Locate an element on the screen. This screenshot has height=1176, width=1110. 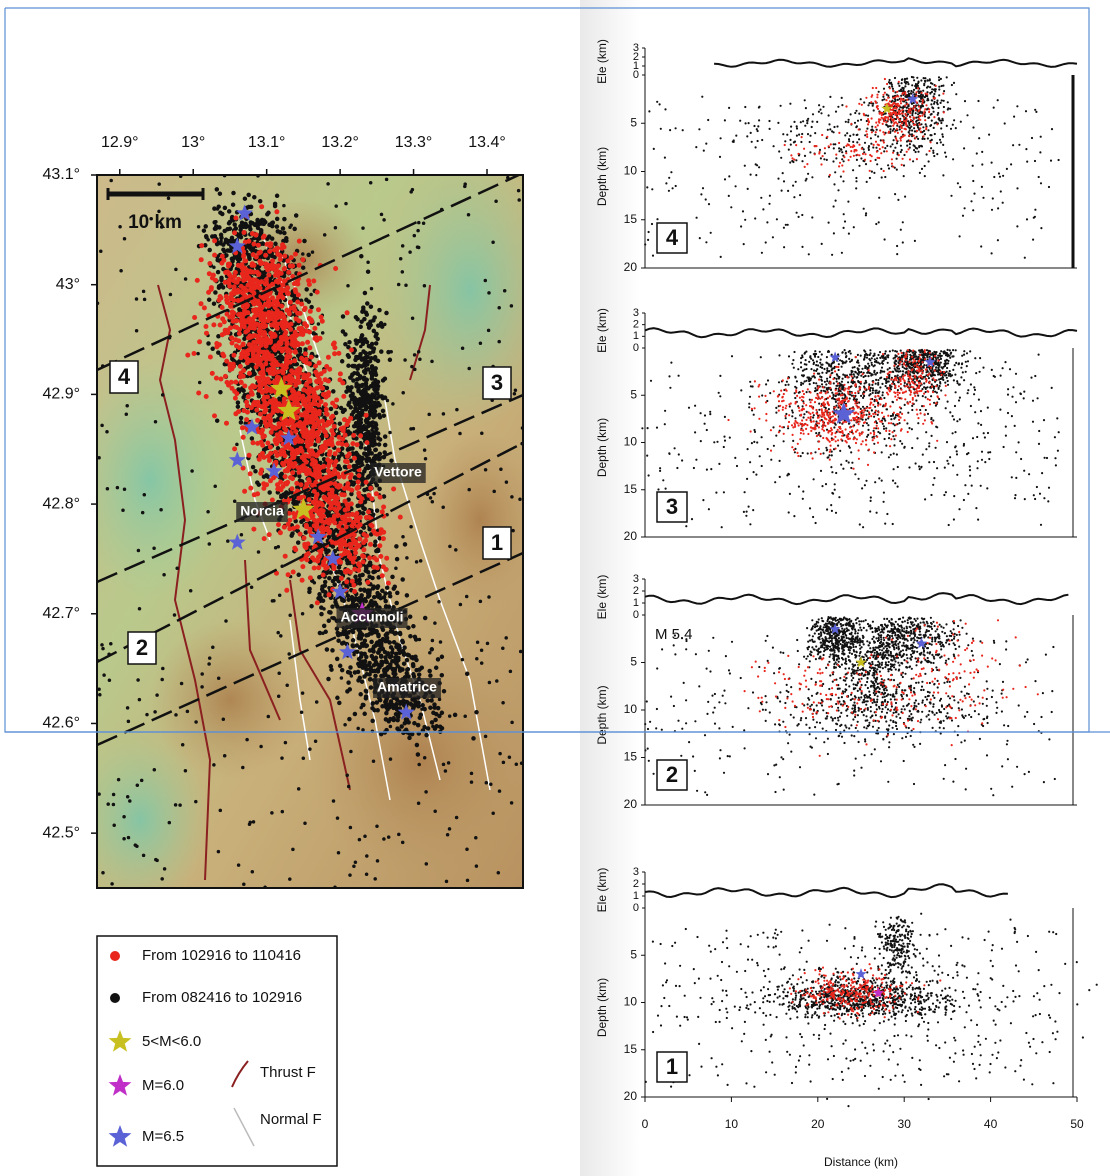
x-tick-label: 13.4° is located at coordinates (487, 142).